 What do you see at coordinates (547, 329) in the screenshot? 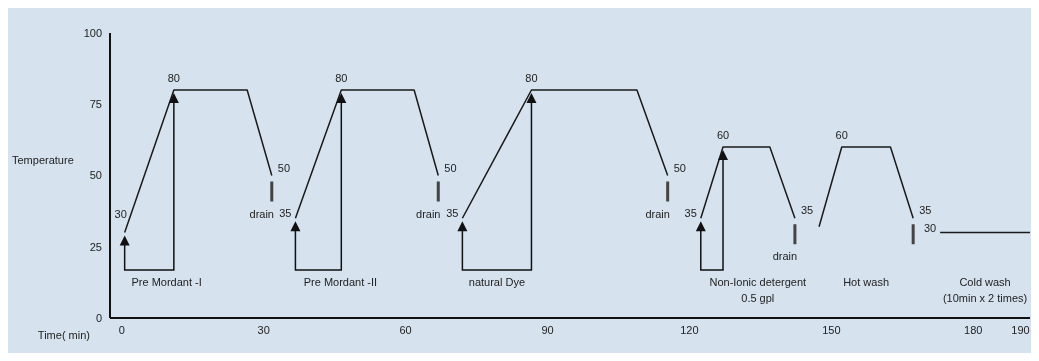
I see `x-tick-label: 90` at bounding box center [547, 329].